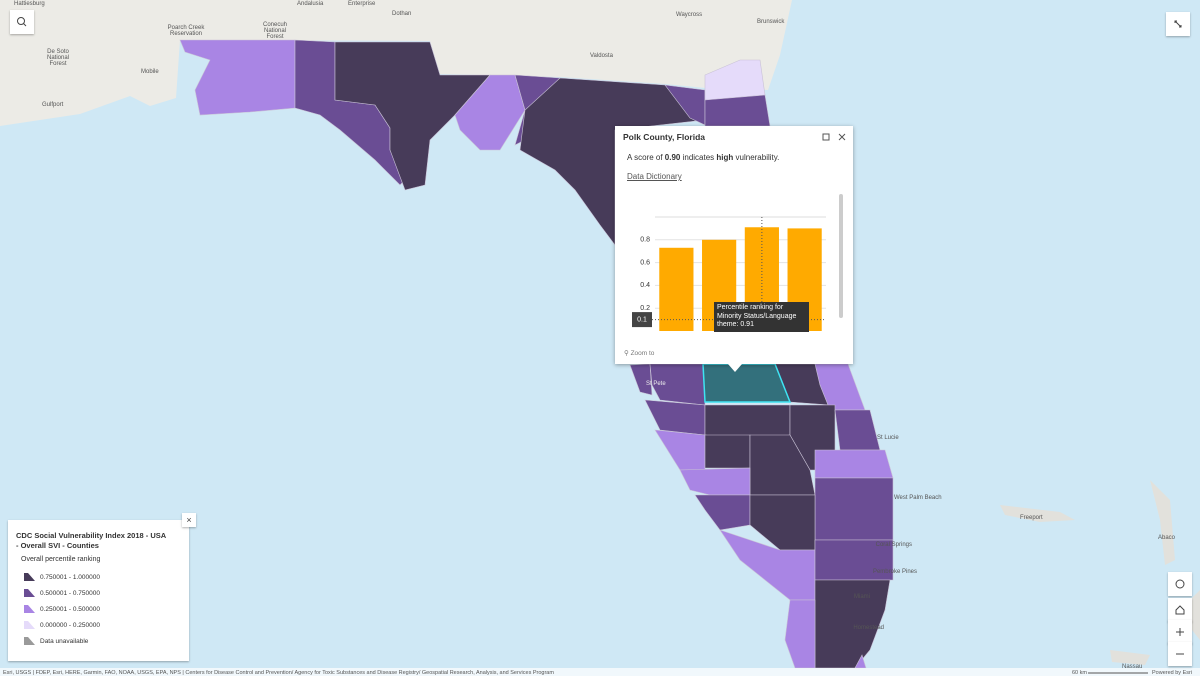 The height and width of the screenshot is (676, 1200). Describe the element at coordinates (22, 22) in the screenshot. I see `search-button` at that location.